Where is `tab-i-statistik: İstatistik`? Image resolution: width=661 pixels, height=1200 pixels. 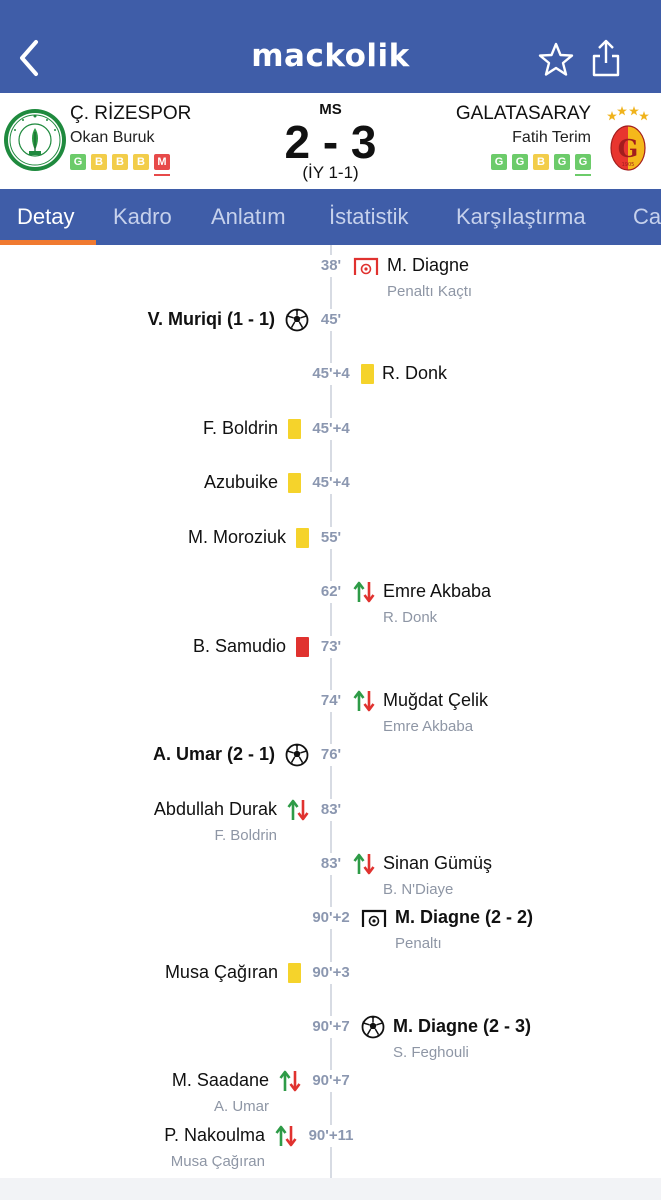
tab-i-statistik: İstatistik is located at coordinates (369, 216).